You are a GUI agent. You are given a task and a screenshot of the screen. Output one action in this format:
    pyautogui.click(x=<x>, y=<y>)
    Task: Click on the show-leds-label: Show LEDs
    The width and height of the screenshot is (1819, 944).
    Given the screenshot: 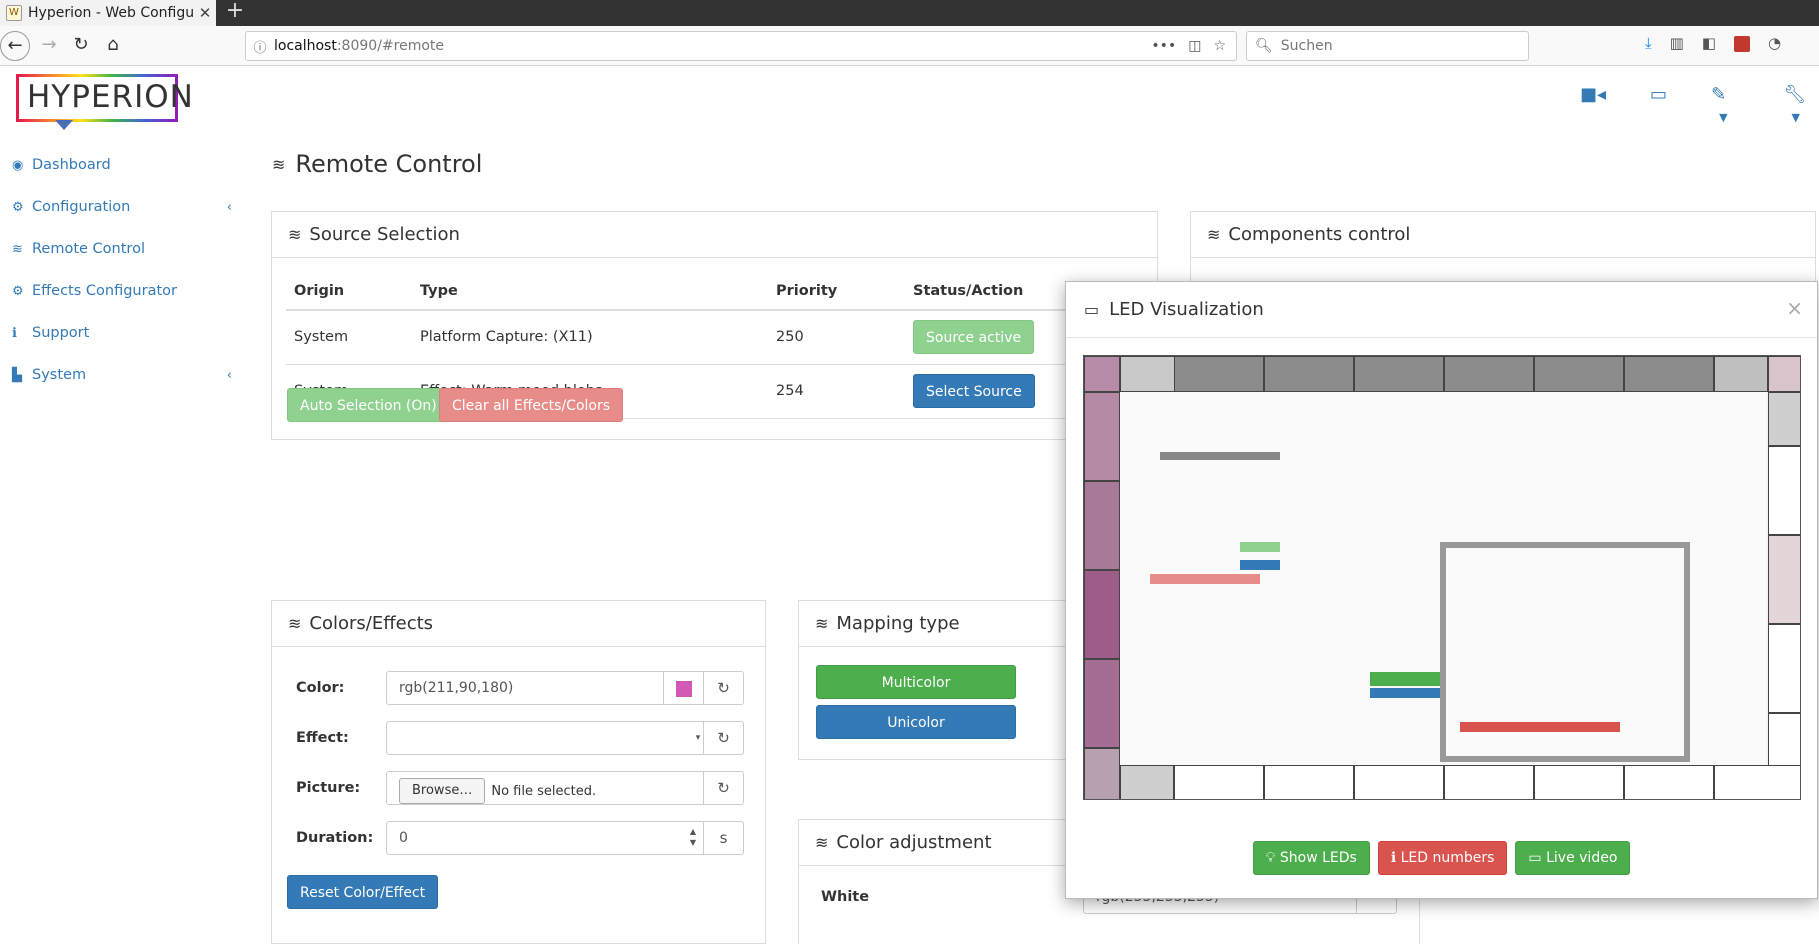 What is the action you would take?
    pyautogui.click(x=1318, y=858)
    